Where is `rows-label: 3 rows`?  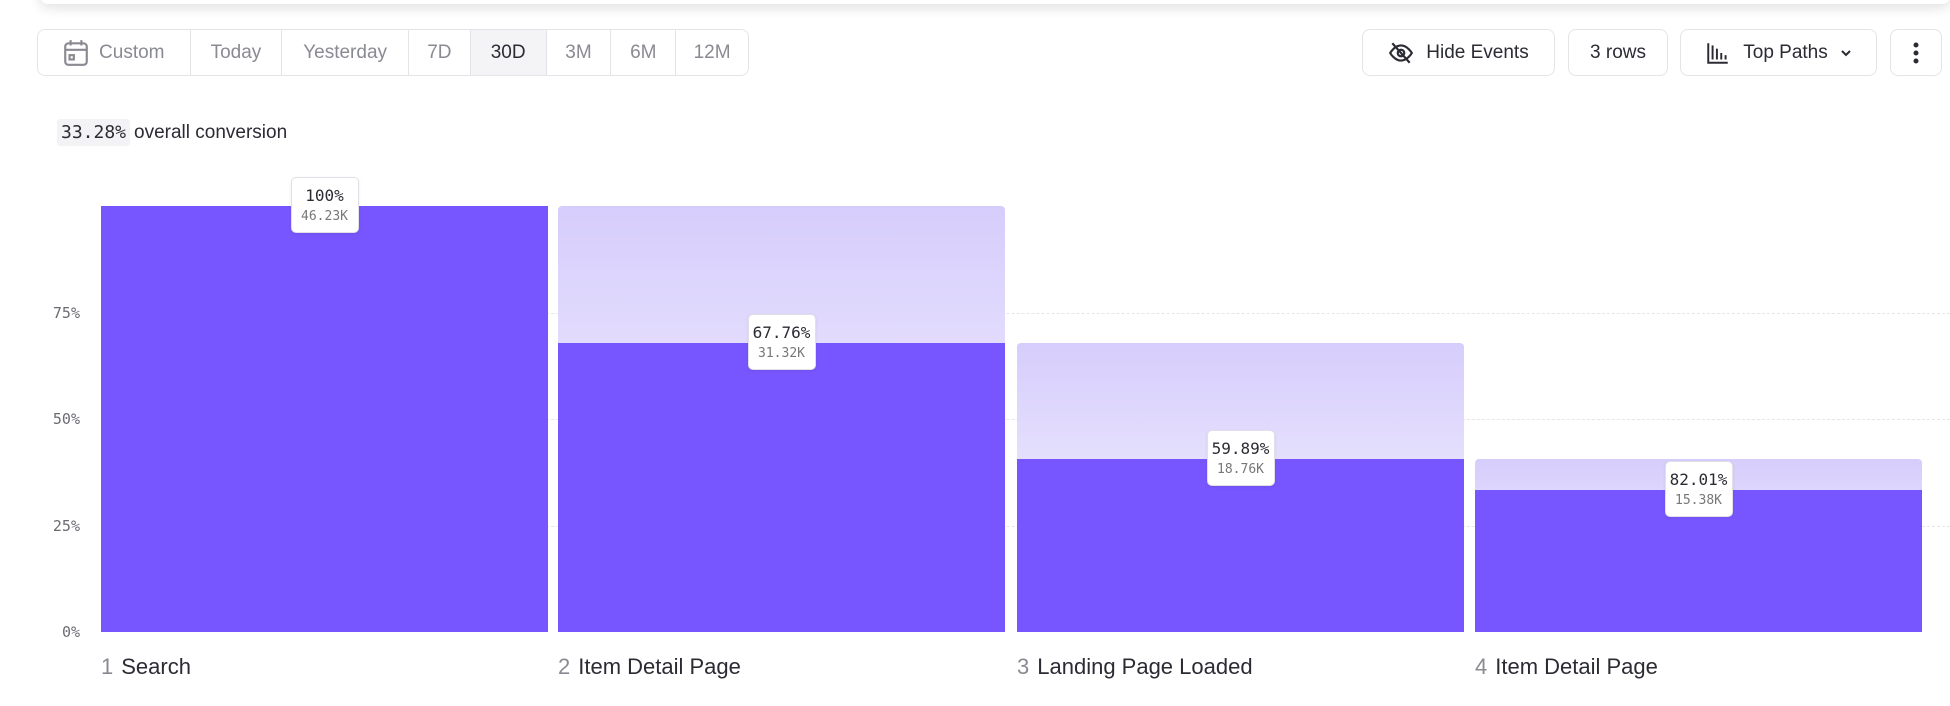 rows-label: 3 rows is located at coordinates (1618, 52).